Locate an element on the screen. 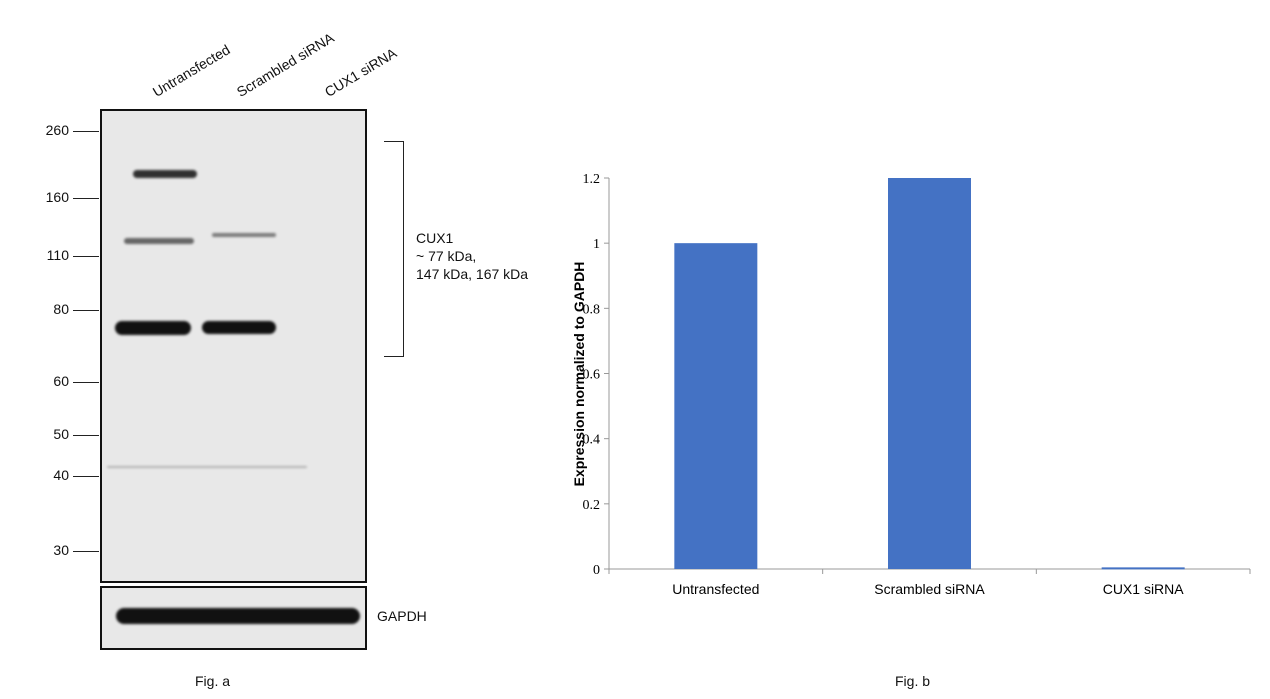 The image size is (1270, 699). mw-marker: 30 is located at coordinates (61, 550).